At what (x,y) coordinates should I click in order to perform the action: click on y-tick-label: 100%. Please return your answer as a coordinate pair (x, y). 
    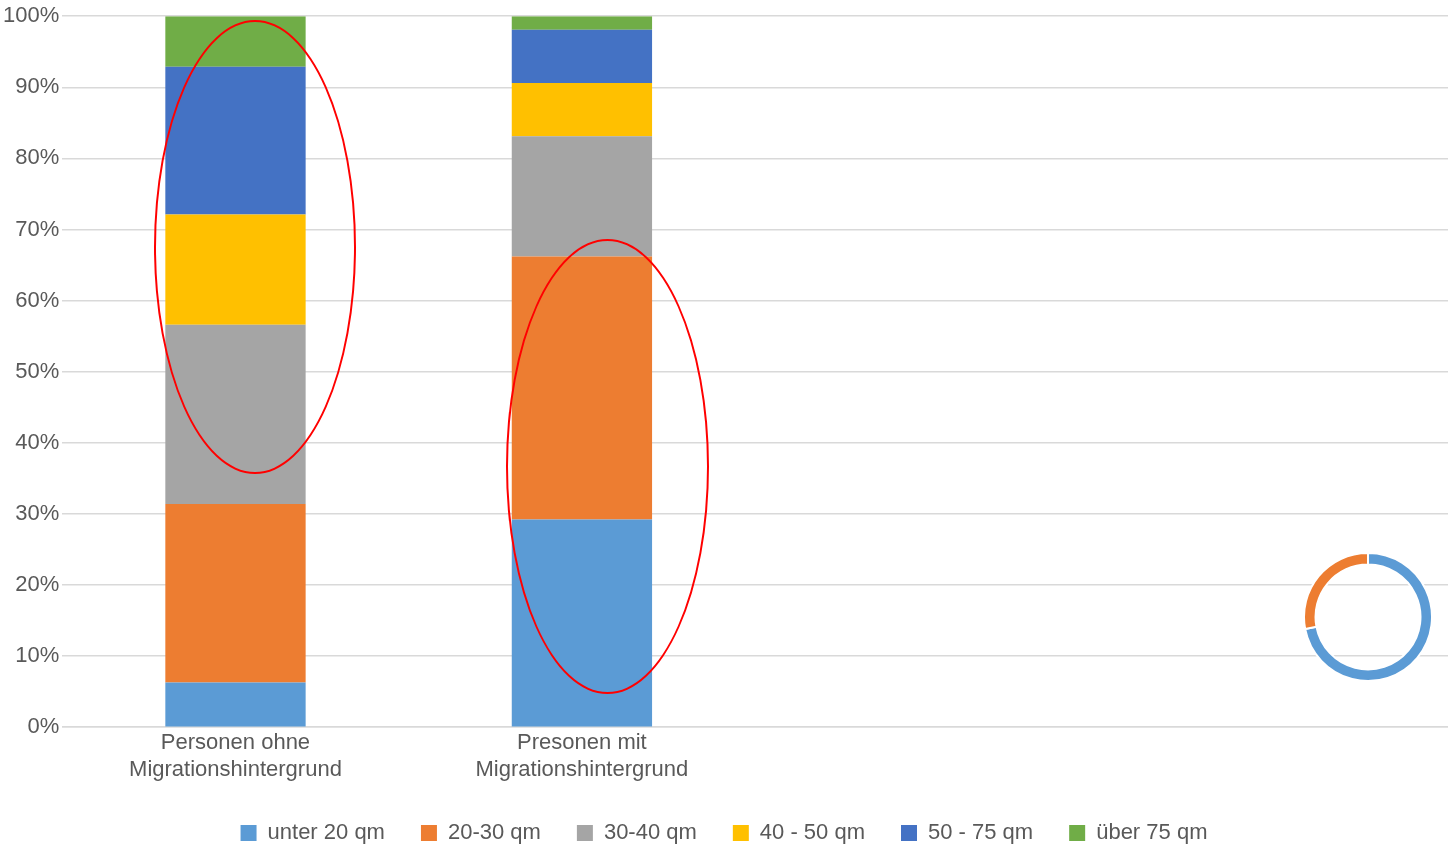
    Looking at the image, I should click on (31, 15).